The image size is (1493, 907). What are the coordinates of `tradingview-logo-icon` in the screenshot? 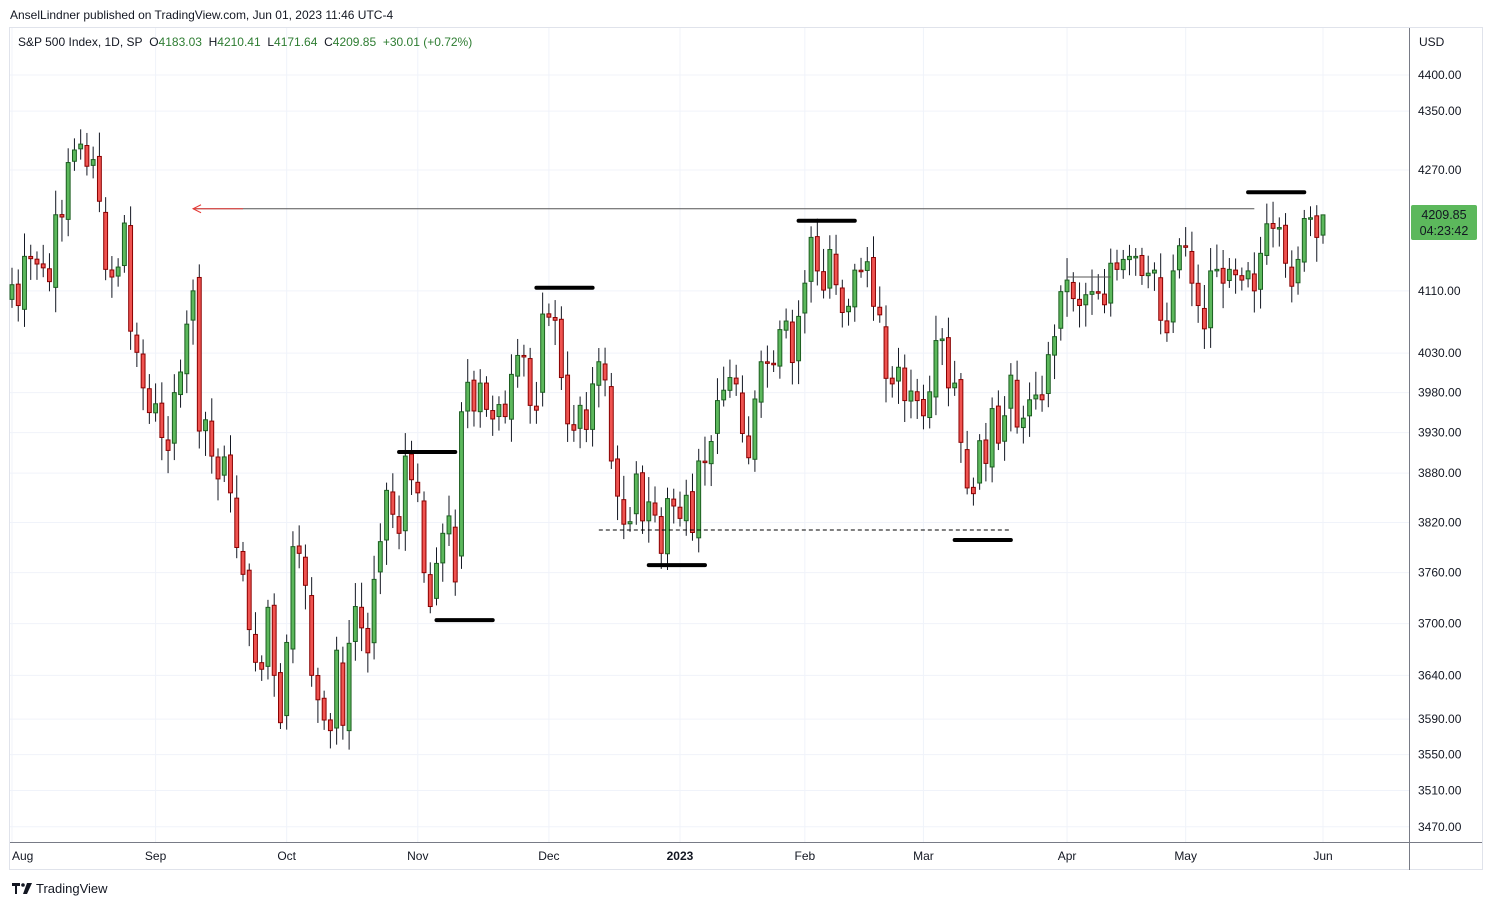 It's located at (22, 888).